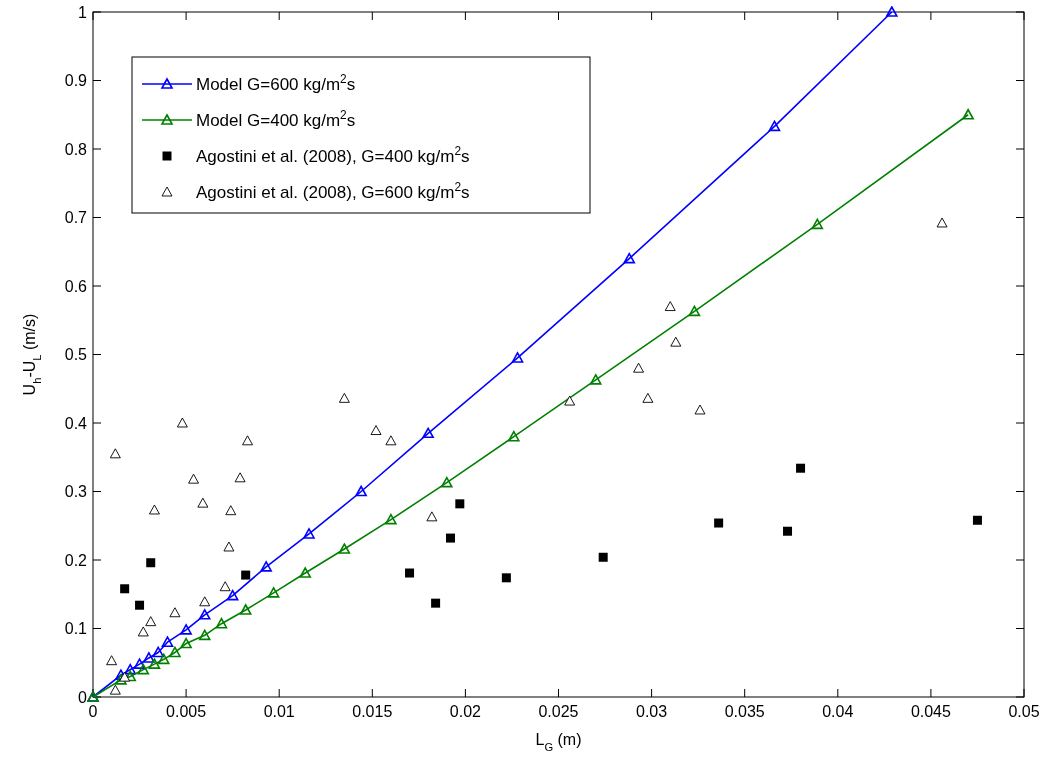 The width and height of the screenshot is (1051, 762). What do you see at coordinates (83, 697) in the screenshot?
I see `y-tick-label: 0` at bounding box center [83, 697].